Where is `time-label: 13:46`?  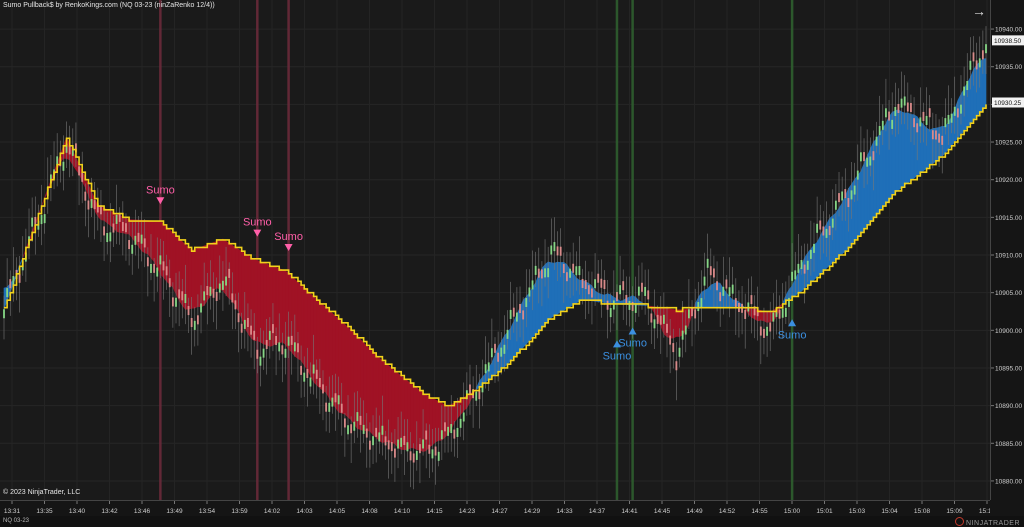
time-label: 13:46 is located at coordinates (142, 511).